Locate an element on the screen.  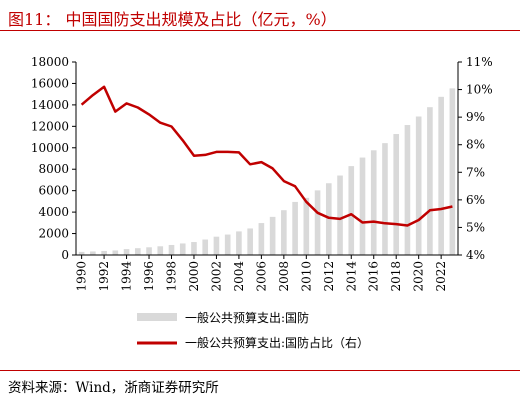
y-left-tick-label: 8000 is located at coordinates (53, 169).